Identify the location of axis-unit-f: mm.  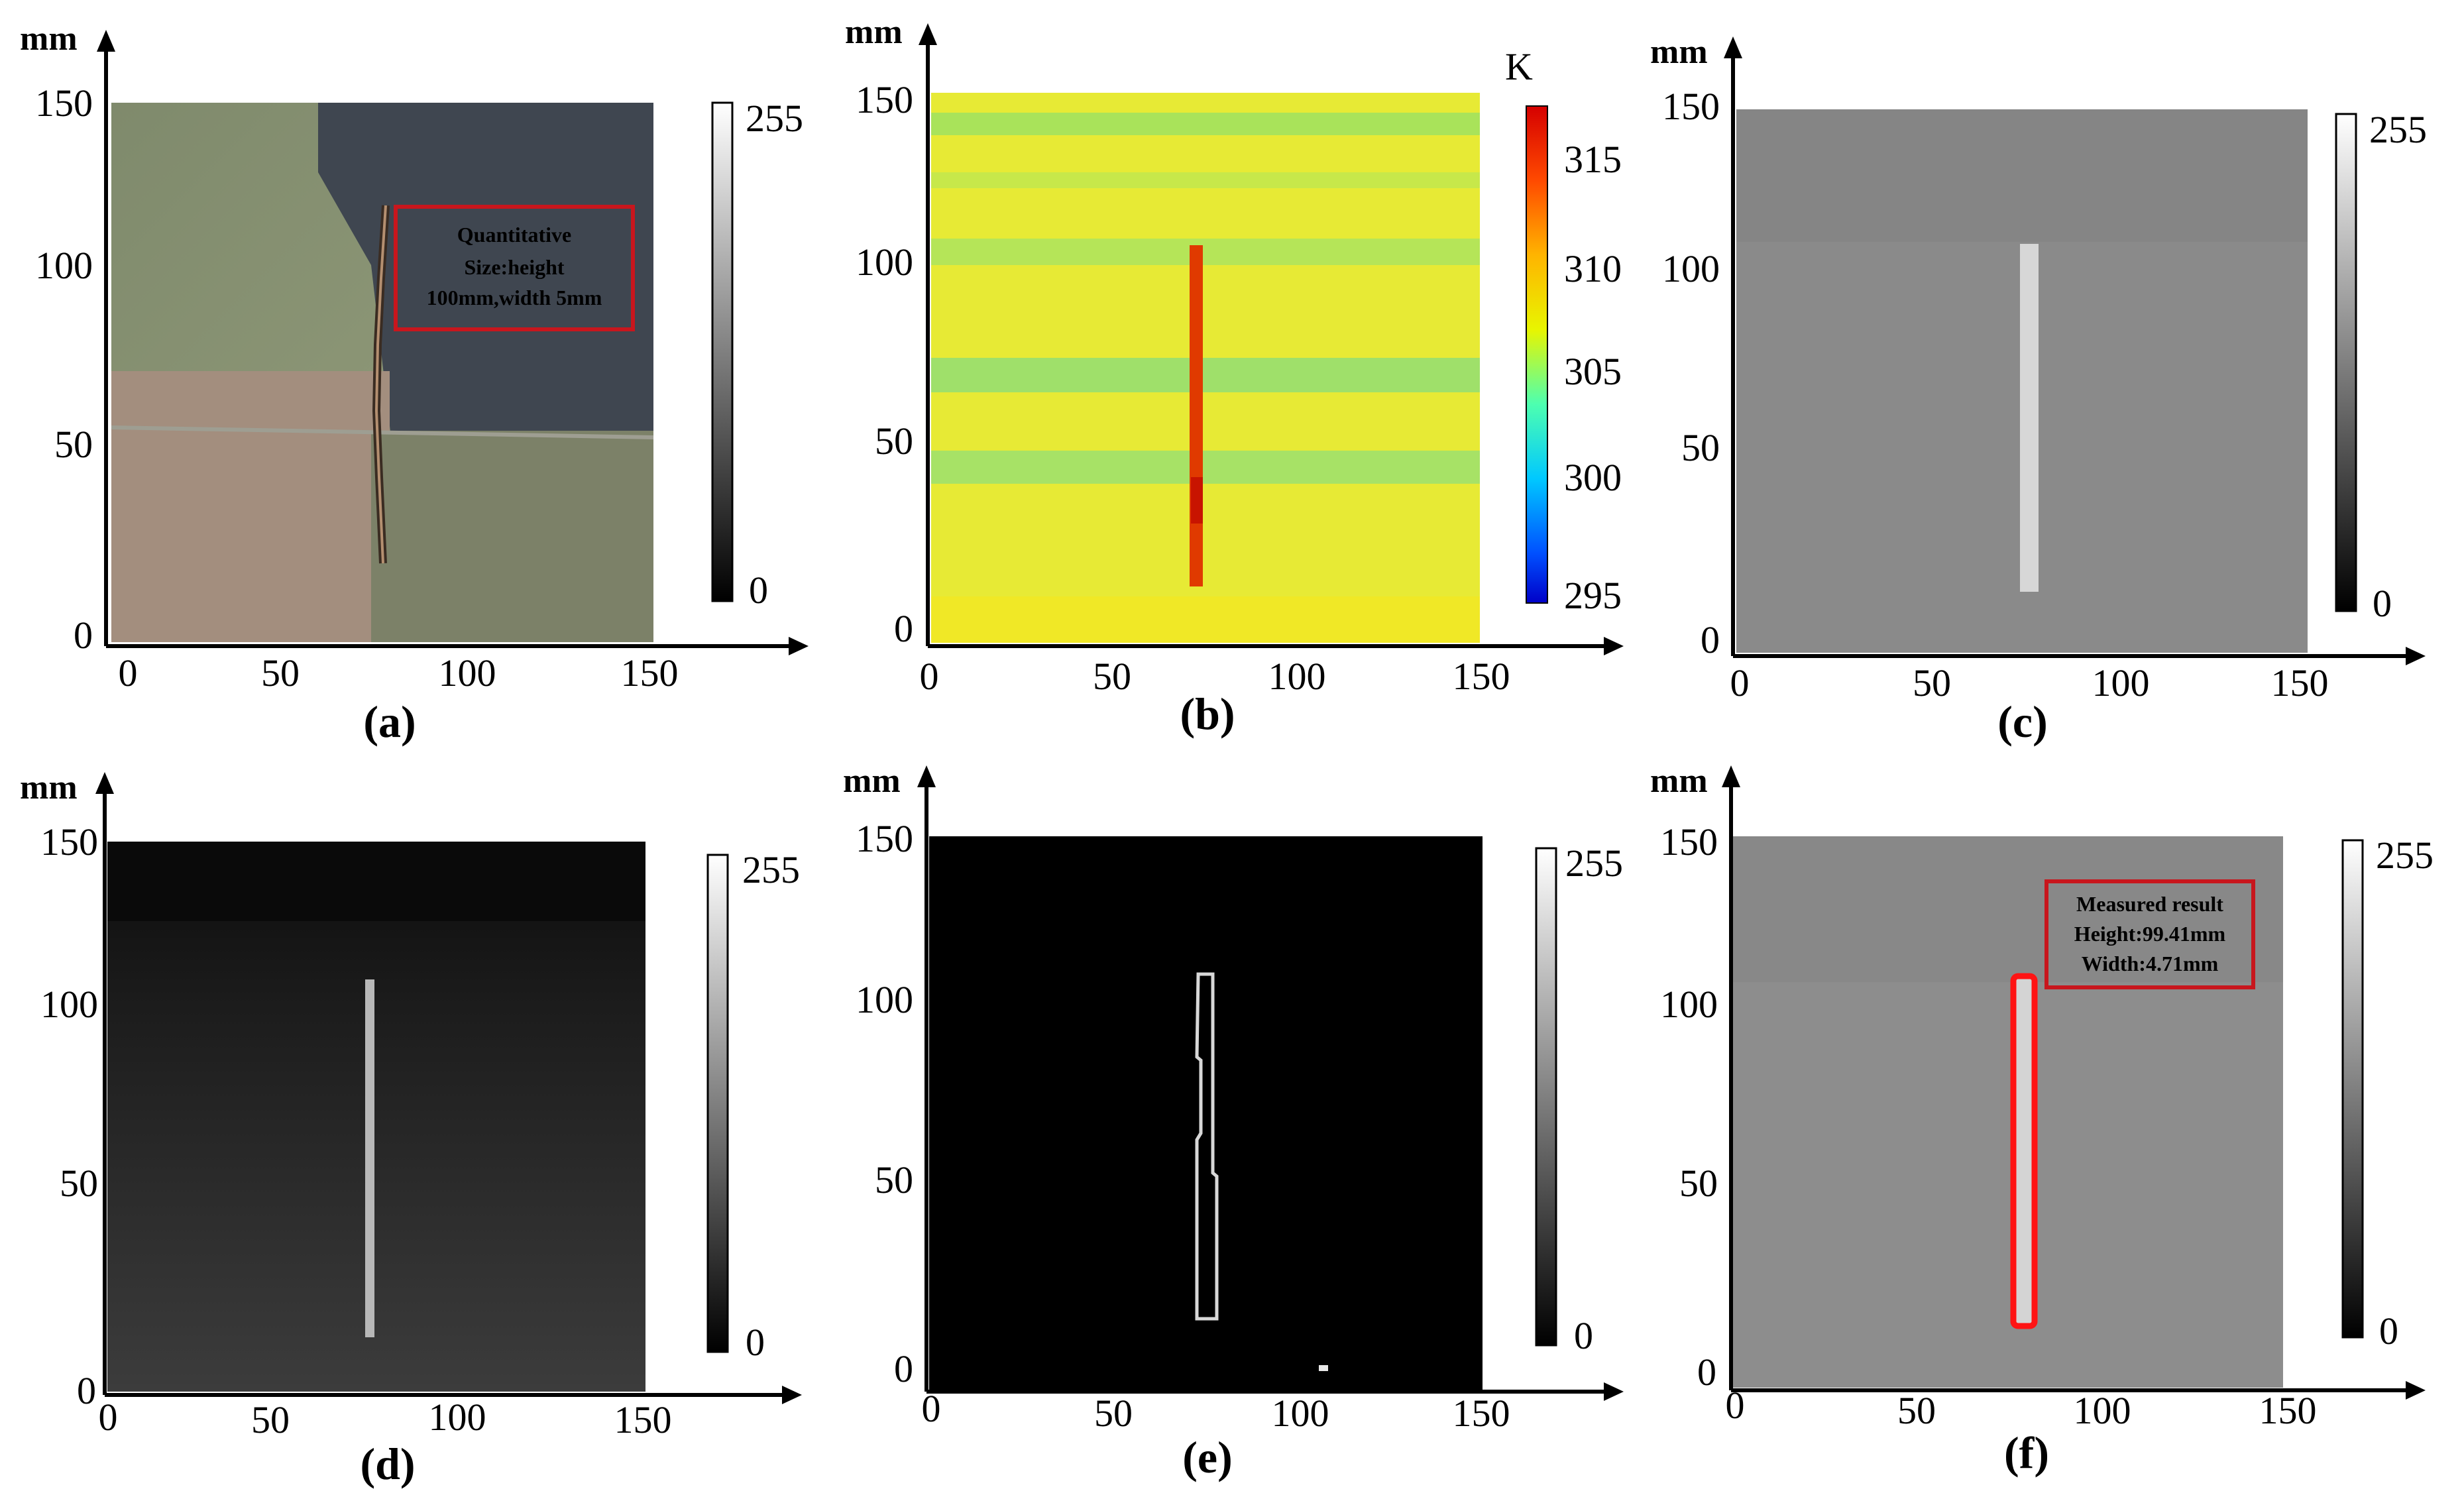
(1679, 781).